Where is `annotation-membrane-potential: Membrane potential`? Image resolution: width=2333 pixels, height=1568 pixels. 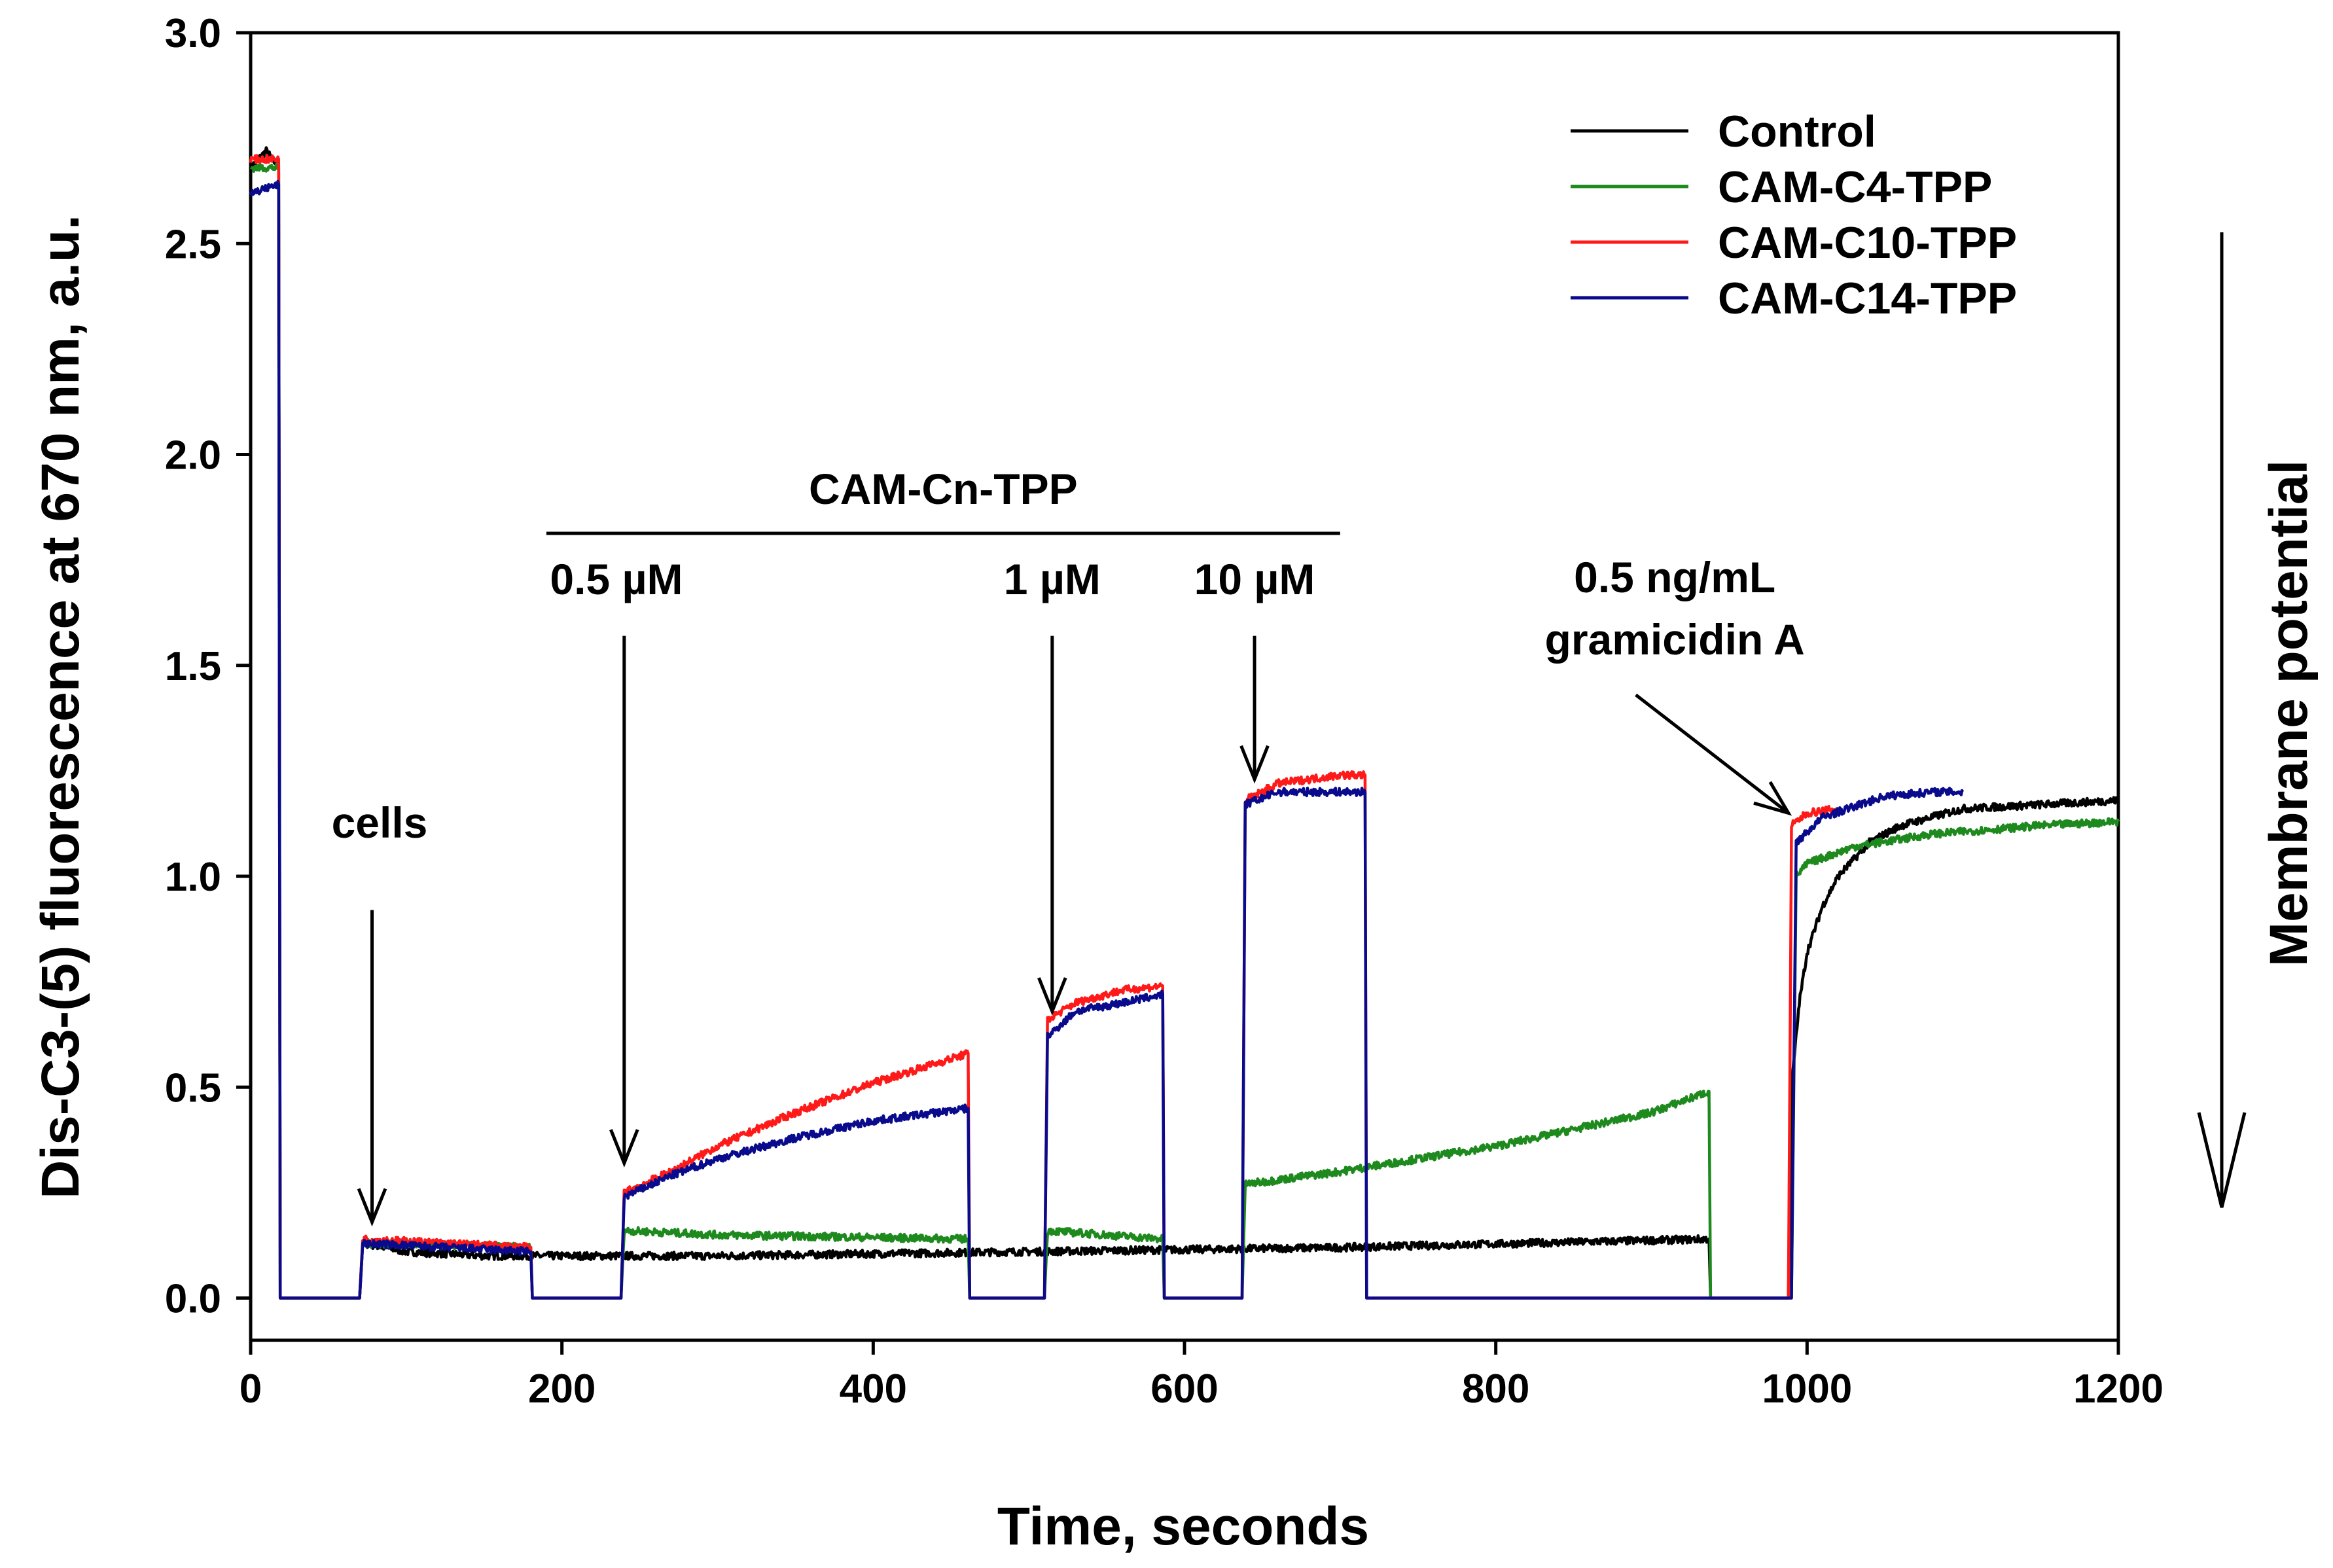
annotation-membrane-potential: Membrane potential is located at coordinates (2289, 714).